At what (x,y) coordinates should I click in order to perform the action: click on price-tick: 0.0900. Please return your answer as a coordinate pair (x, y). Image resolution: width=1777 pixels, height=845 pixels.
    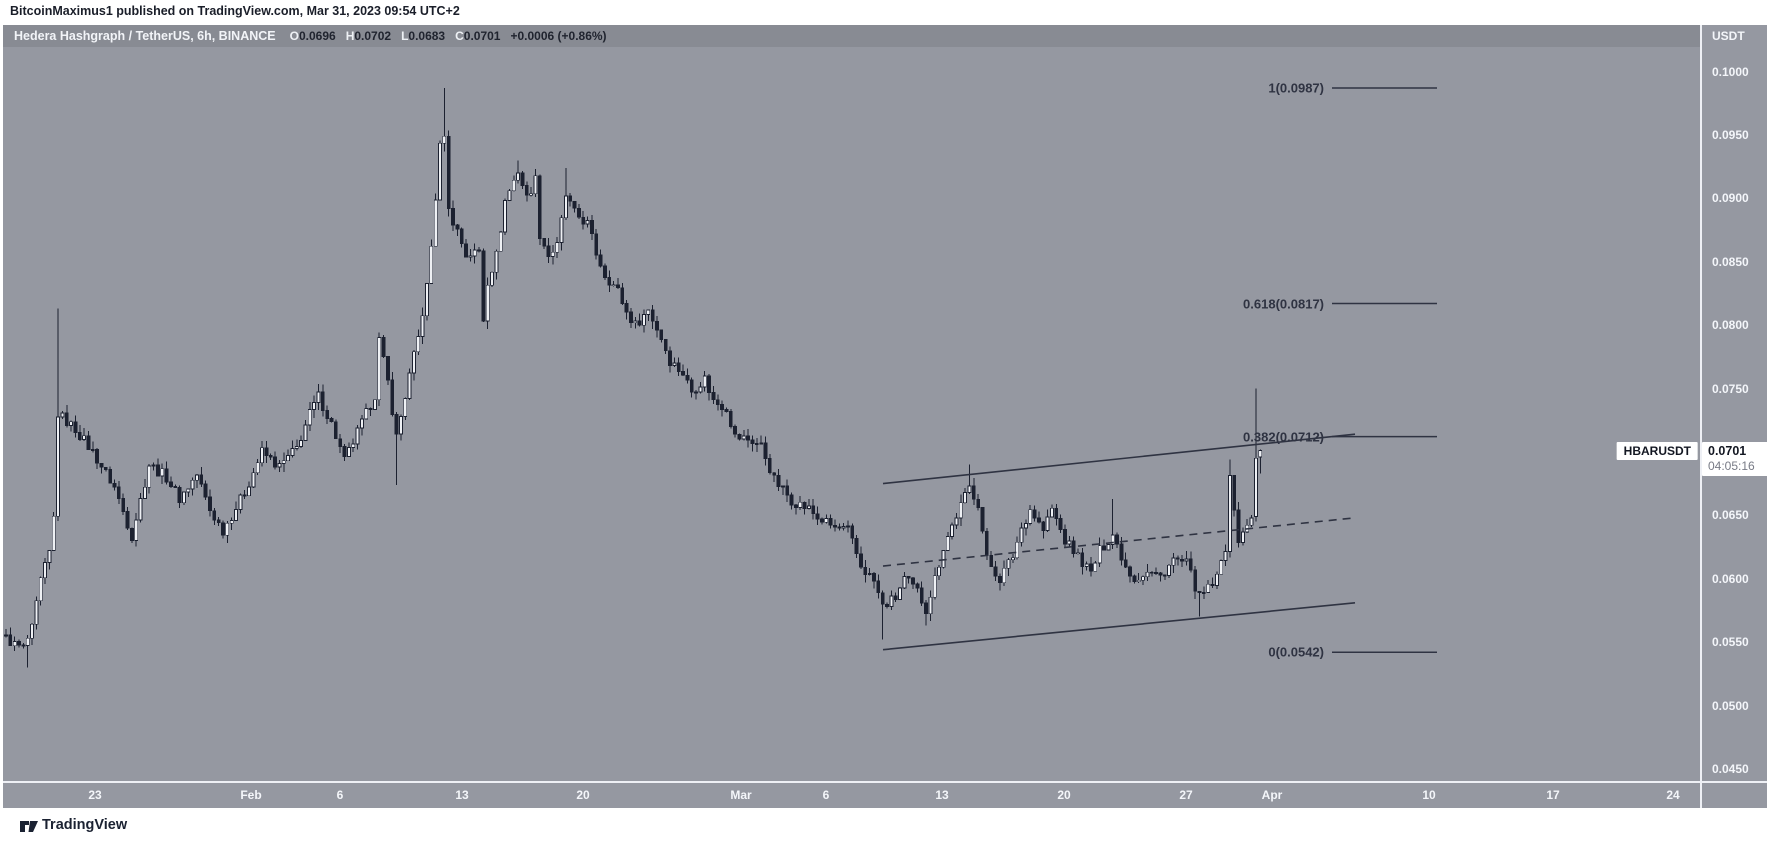
    Looking at the image, I should click on (1730, 198).